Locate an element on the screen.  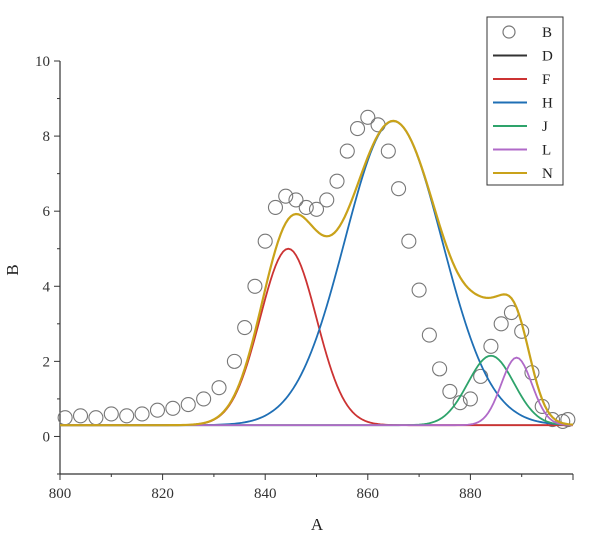
y-tick-label: 6 is located at coordinates (47, 212).